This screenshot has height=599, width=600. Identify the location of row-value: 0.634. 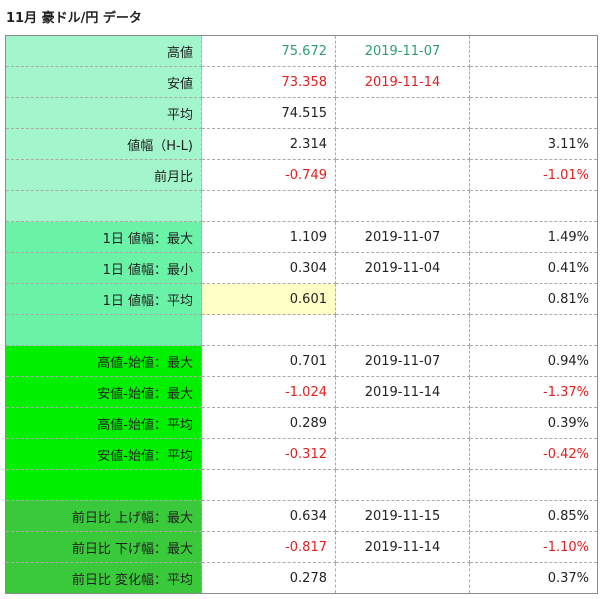
(268, 516).